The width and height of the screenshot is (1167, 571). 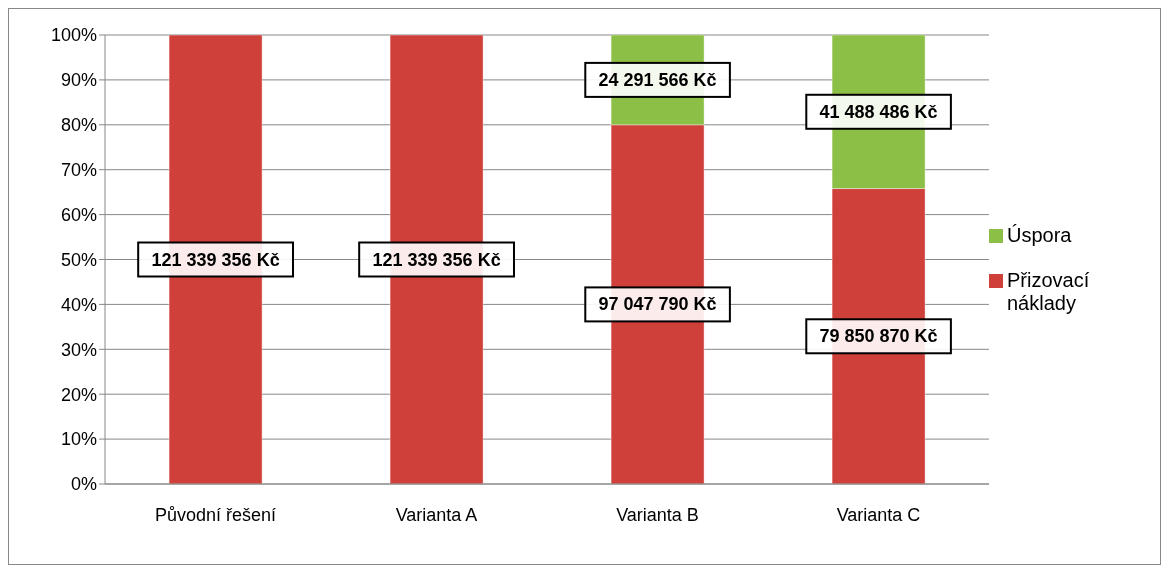 What do you see at coordinates (78, 125) in the screenshot?
I see `y-tick-label: 80%` at bounding box center [78, 125].